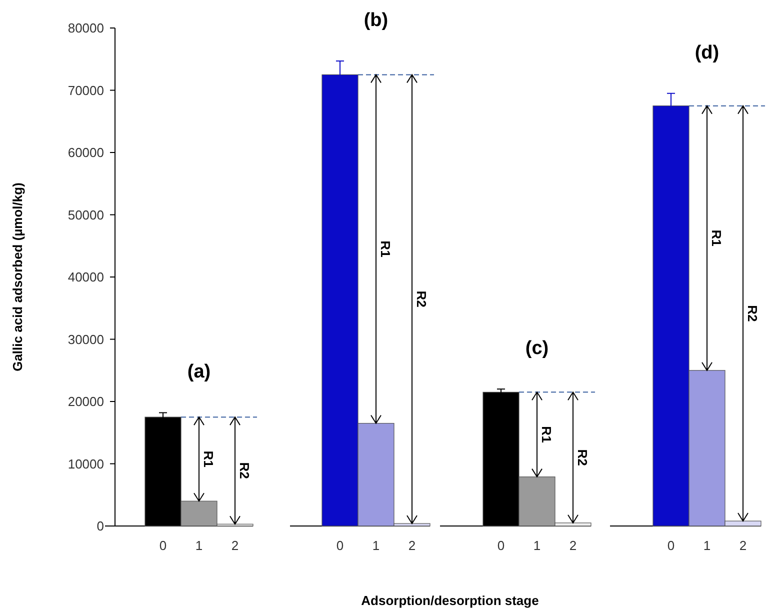 The height and width of the screenshot is (614, 783). I want to click on text: (a), so click(199, 372).